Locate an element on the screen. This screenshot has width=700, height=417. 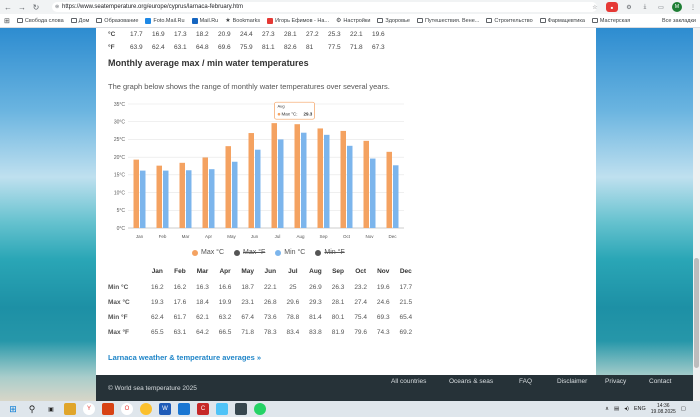
bookmark-item: Дом is located at coordinates (79, 21).